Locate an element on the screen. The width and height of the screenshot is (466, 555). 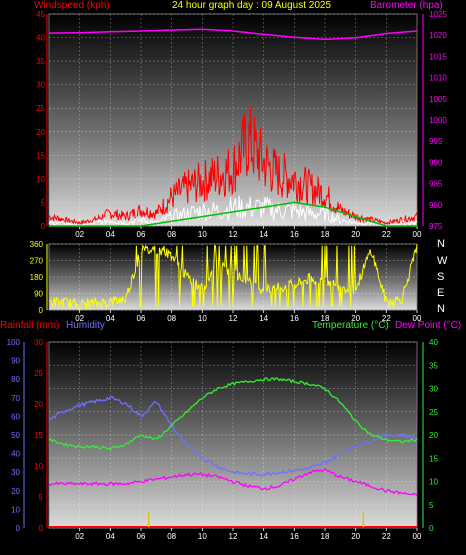
climate-plot-xtick-label: 16 is located at coordinates (294, 536).